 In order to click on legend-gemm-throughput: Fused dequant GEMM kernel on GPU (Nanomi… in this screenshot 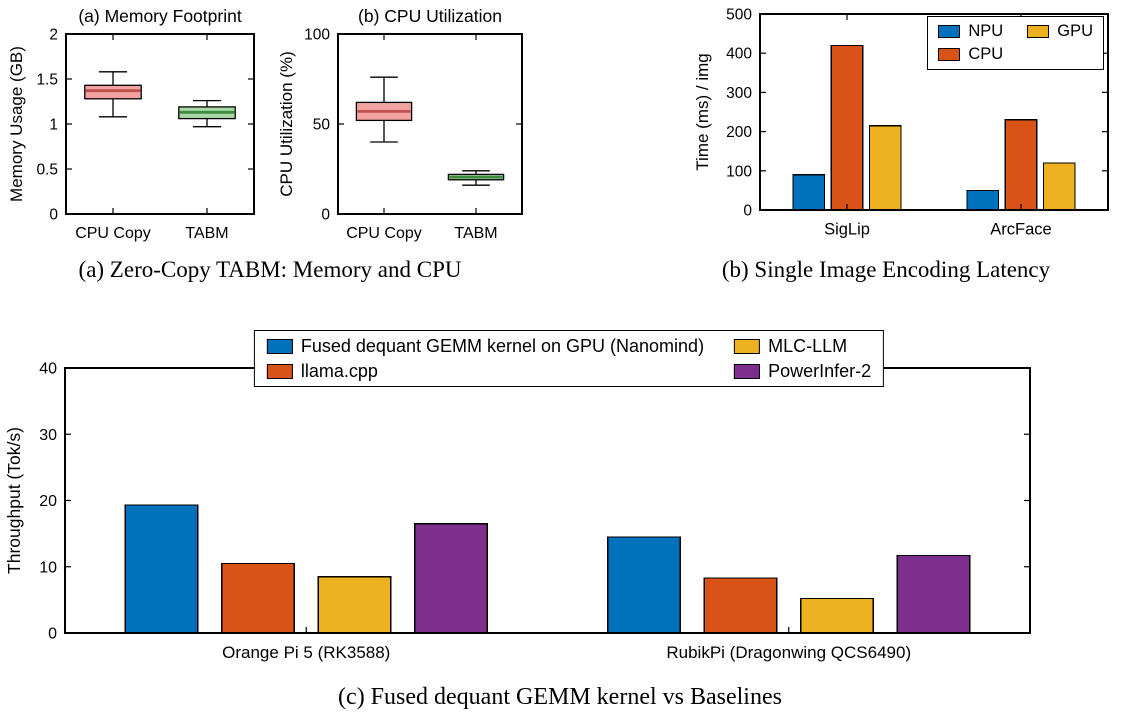, I will do `click(569, 359)`.